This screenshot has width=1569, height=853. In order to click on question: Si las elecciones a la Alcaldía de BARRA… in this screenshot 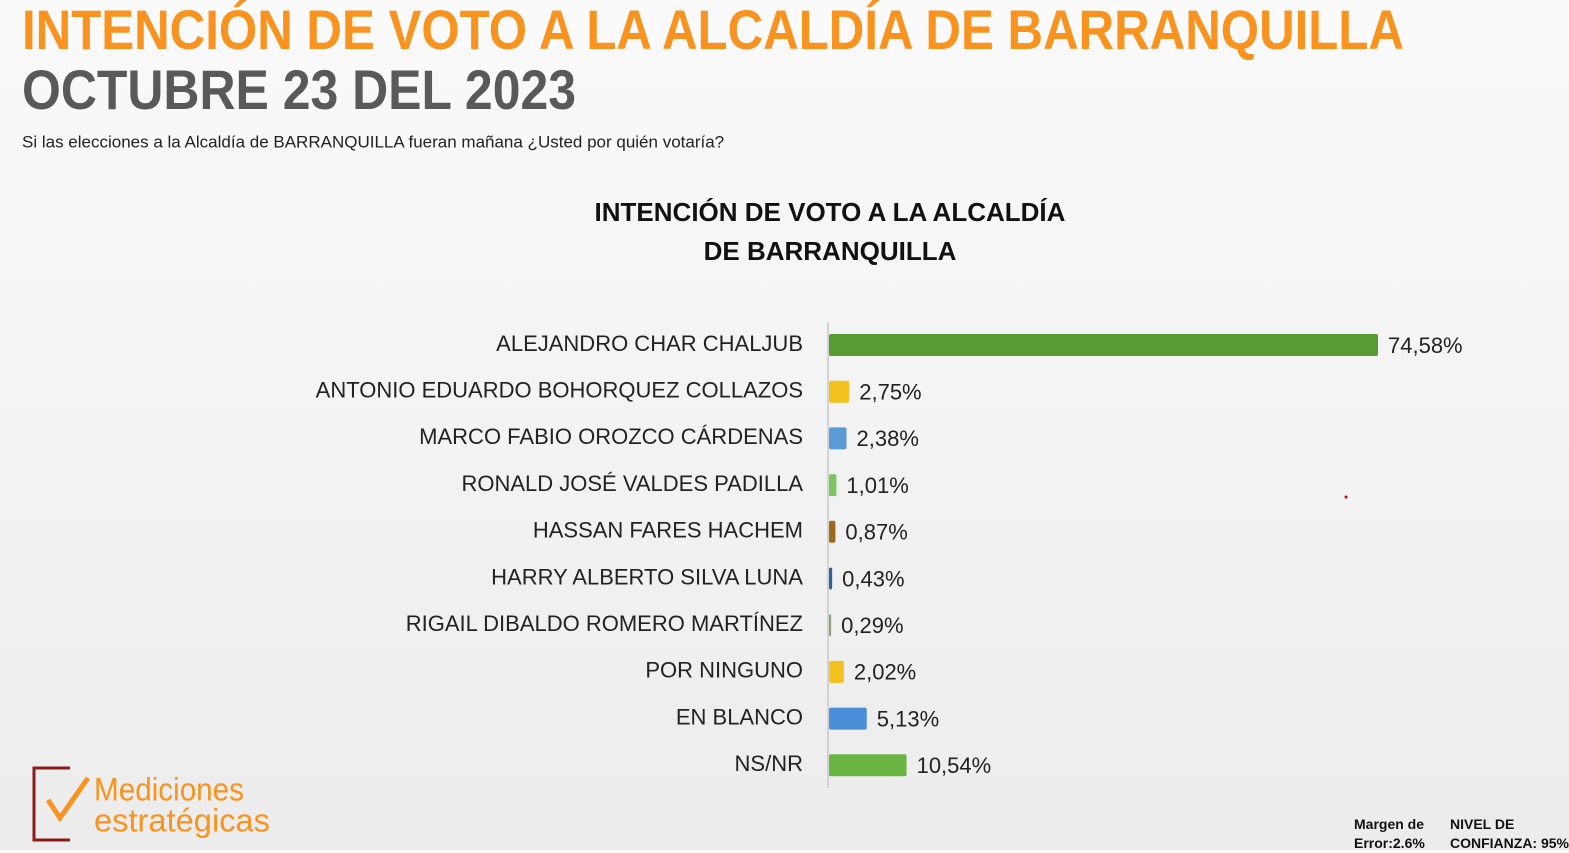, I will do `click(373, 141)`.